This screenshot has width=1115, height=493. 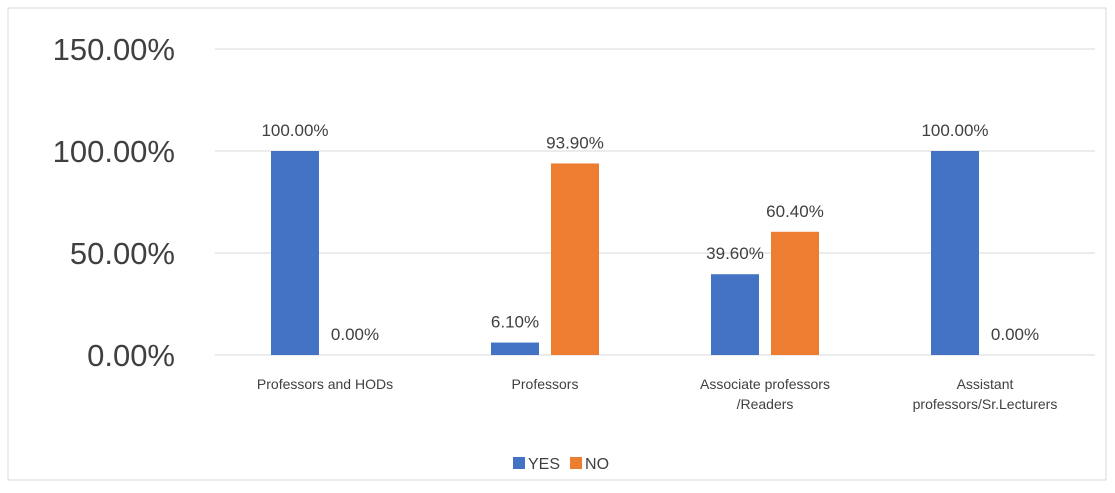 What do you see at coordinates (544, 464) in the screenshot?
I see `legend-label: YES` at bounding box center [544, 464].